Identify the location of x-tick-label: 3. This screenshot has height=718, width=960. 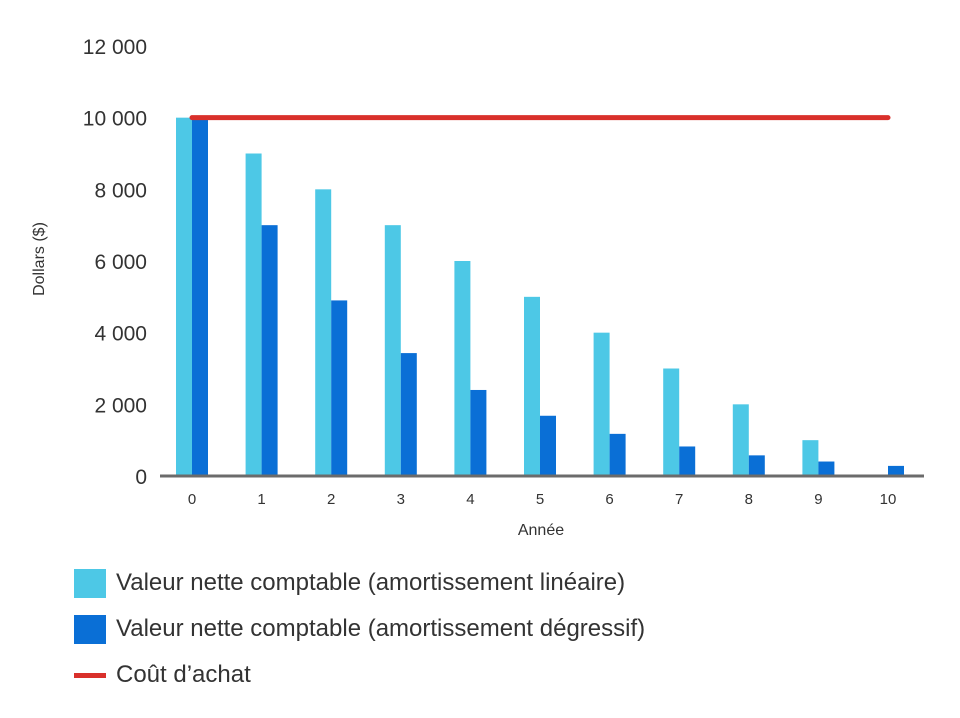
(401, 499).